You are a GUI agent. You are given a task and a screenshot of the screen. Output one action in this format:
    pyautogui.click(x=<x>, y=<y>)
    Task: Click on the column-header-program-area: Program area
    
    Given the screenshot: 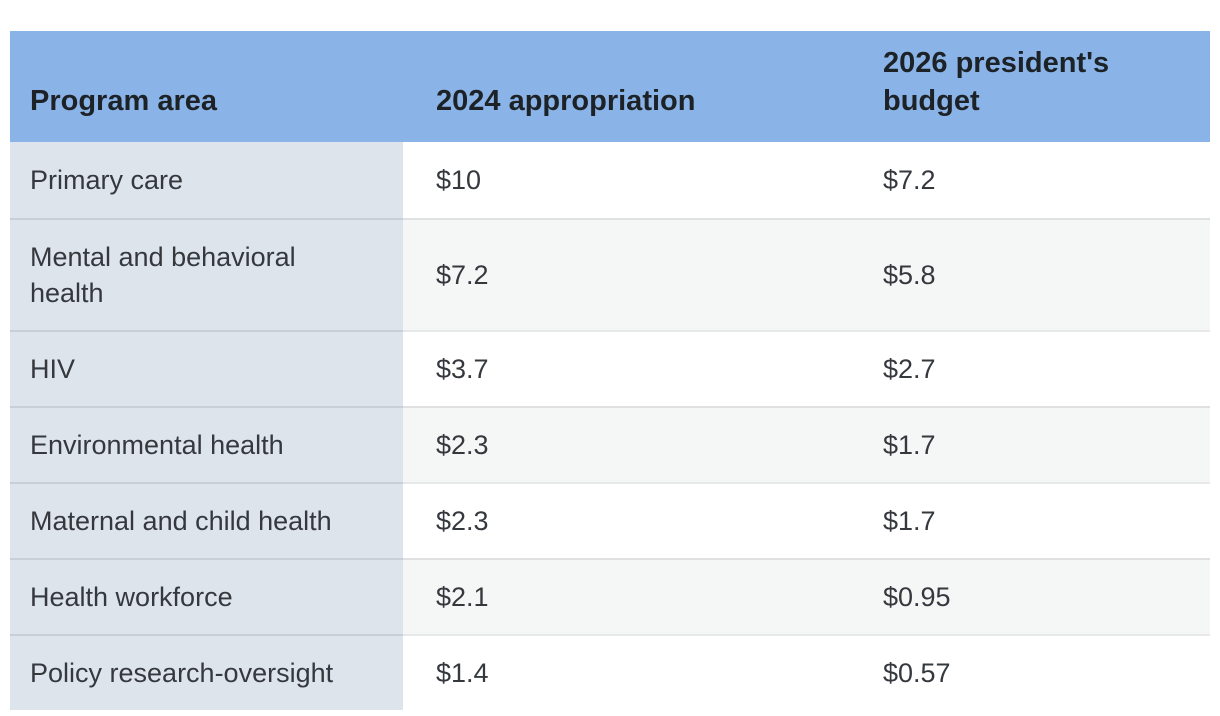 What is the action you would take?
    pyautogui.click(x=123, y=101)
    